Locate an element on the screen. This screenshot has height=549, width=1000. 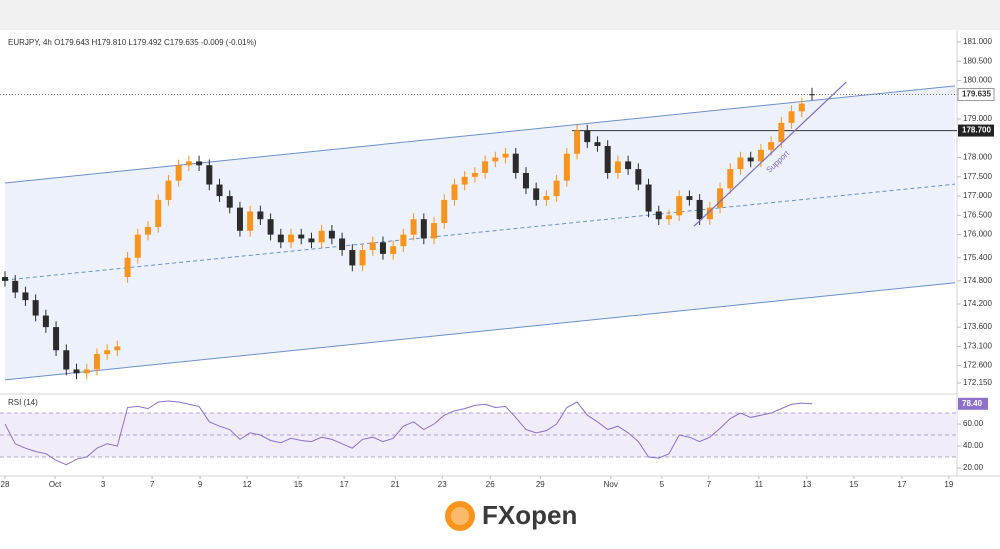
x-tick-label: 29 is located at coordinates (540, 484).